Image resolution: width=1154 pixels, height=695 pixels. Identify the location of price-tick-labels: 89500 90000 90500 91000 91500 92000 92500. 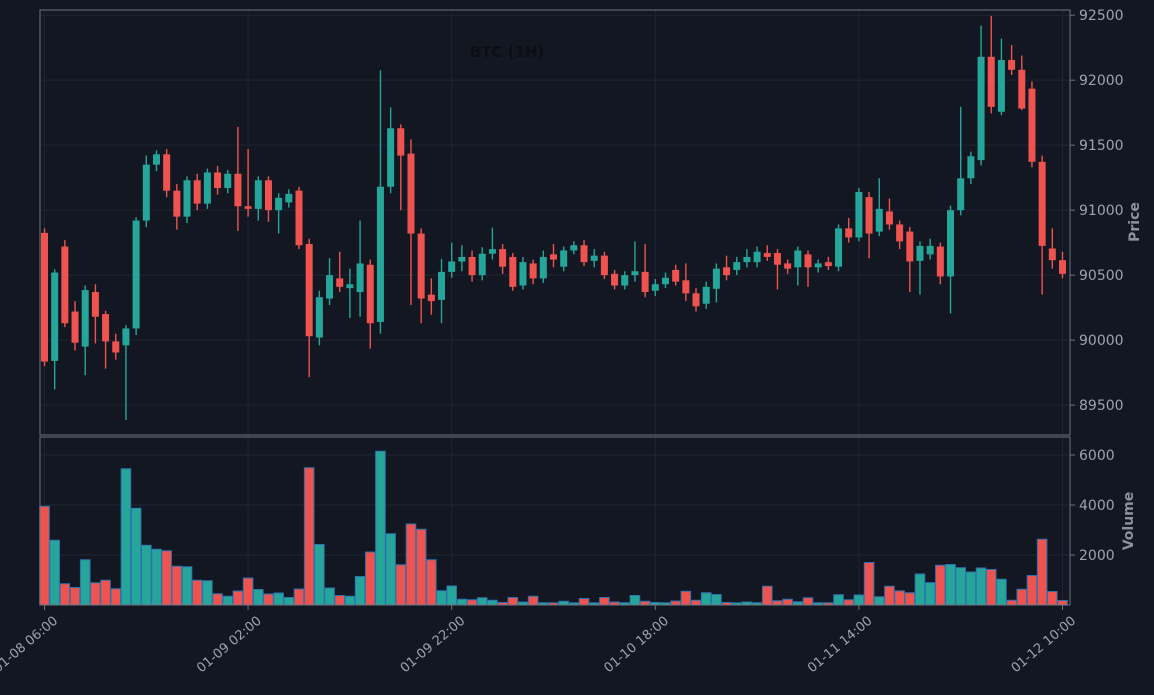
(1101, 211).